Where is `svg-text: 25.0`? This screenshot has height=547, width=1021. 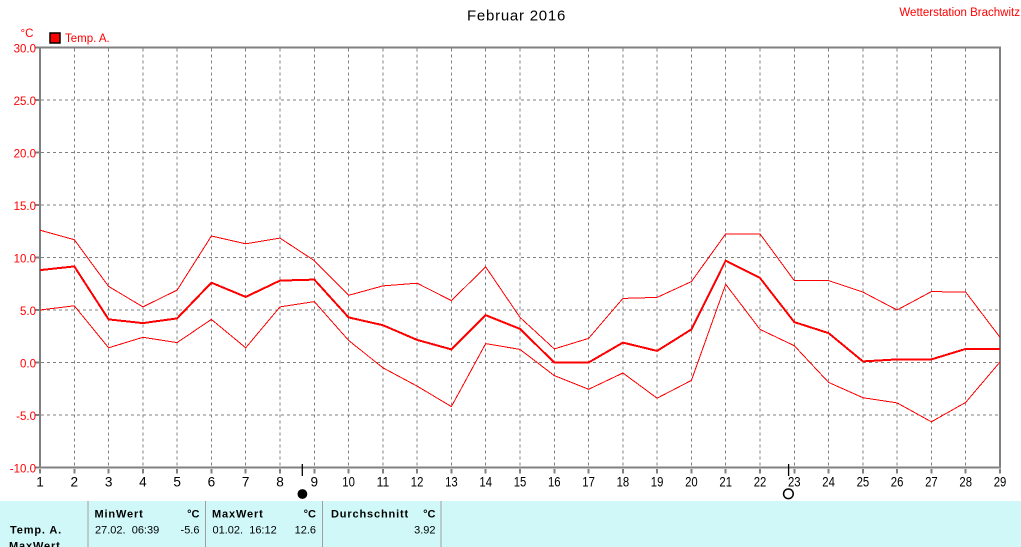 svg-text: 25.0 is located at coordinates (25, 102).